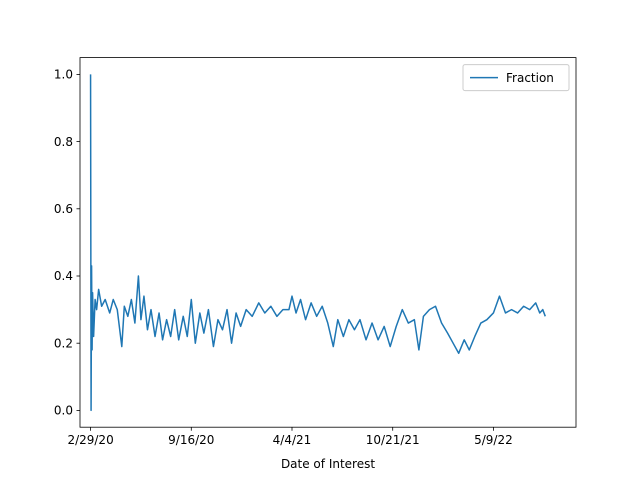 This screenshot has height=480, width=640. What do you see at coordinates (63, 343) in the screenshot?
I see `y-tick-label: 0.2` at bounding box center [63, 343].